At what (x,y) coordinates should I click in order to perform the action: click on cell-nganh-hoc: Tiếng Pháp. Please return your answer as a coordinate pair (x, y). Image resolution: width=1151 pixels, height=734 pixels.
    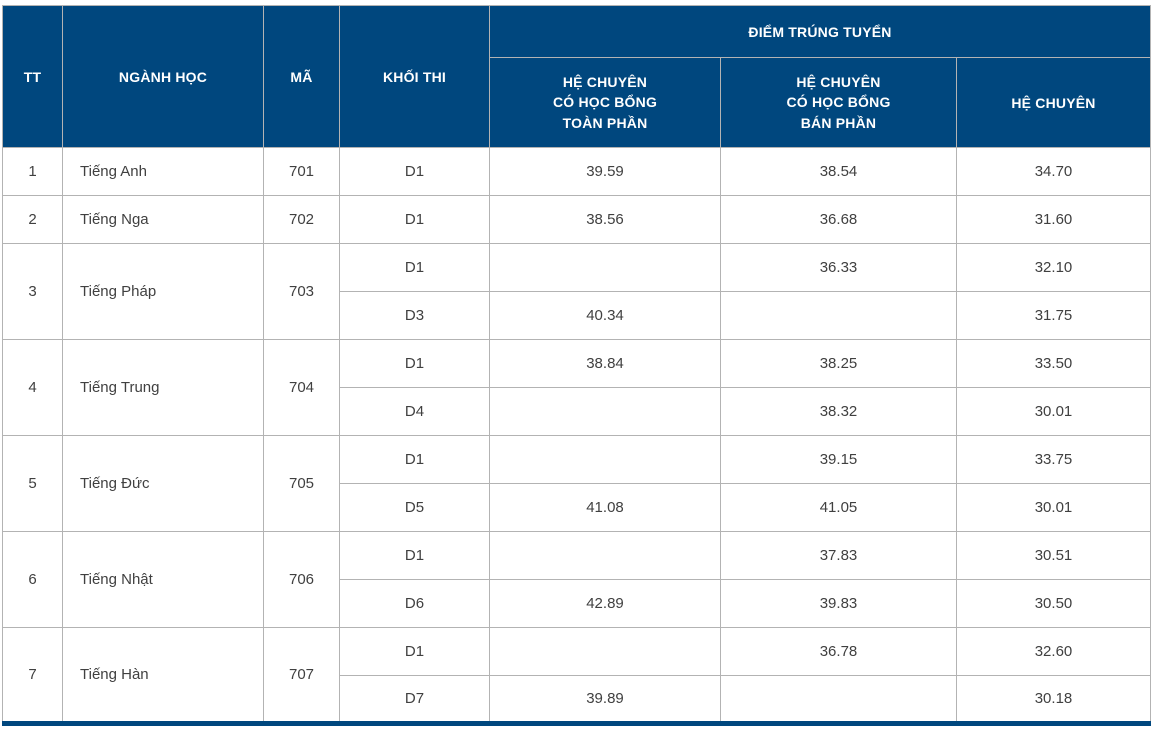
    Looking at the image, I should click on (163, 291).